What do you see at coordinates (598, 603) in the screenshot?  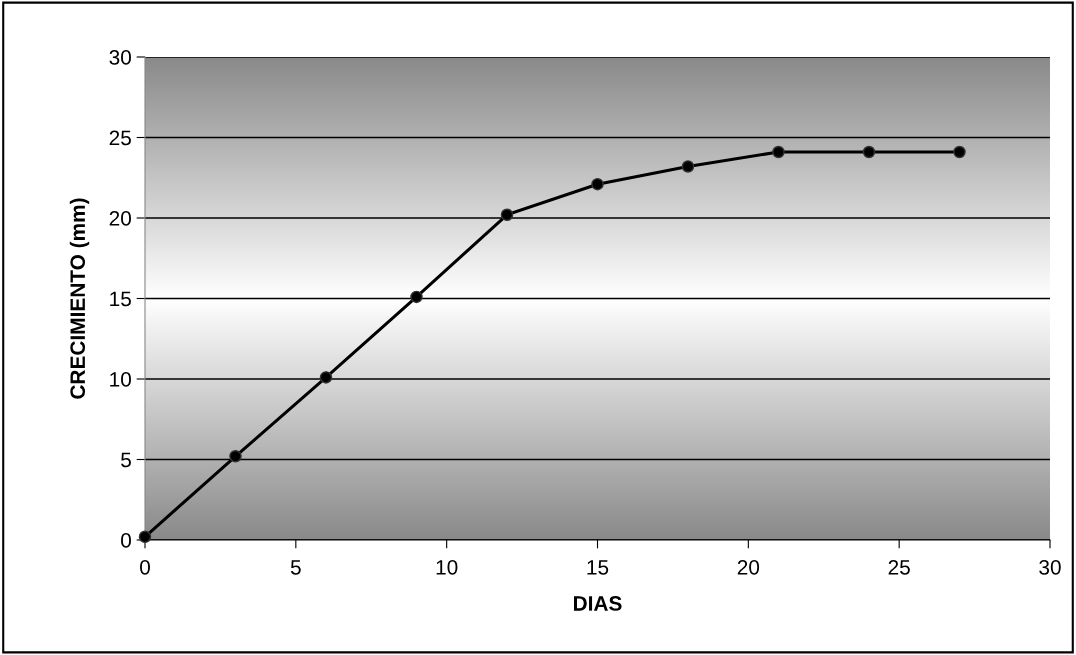 I see `x-axis-title: DIAS` at bounding box center [598, 603].